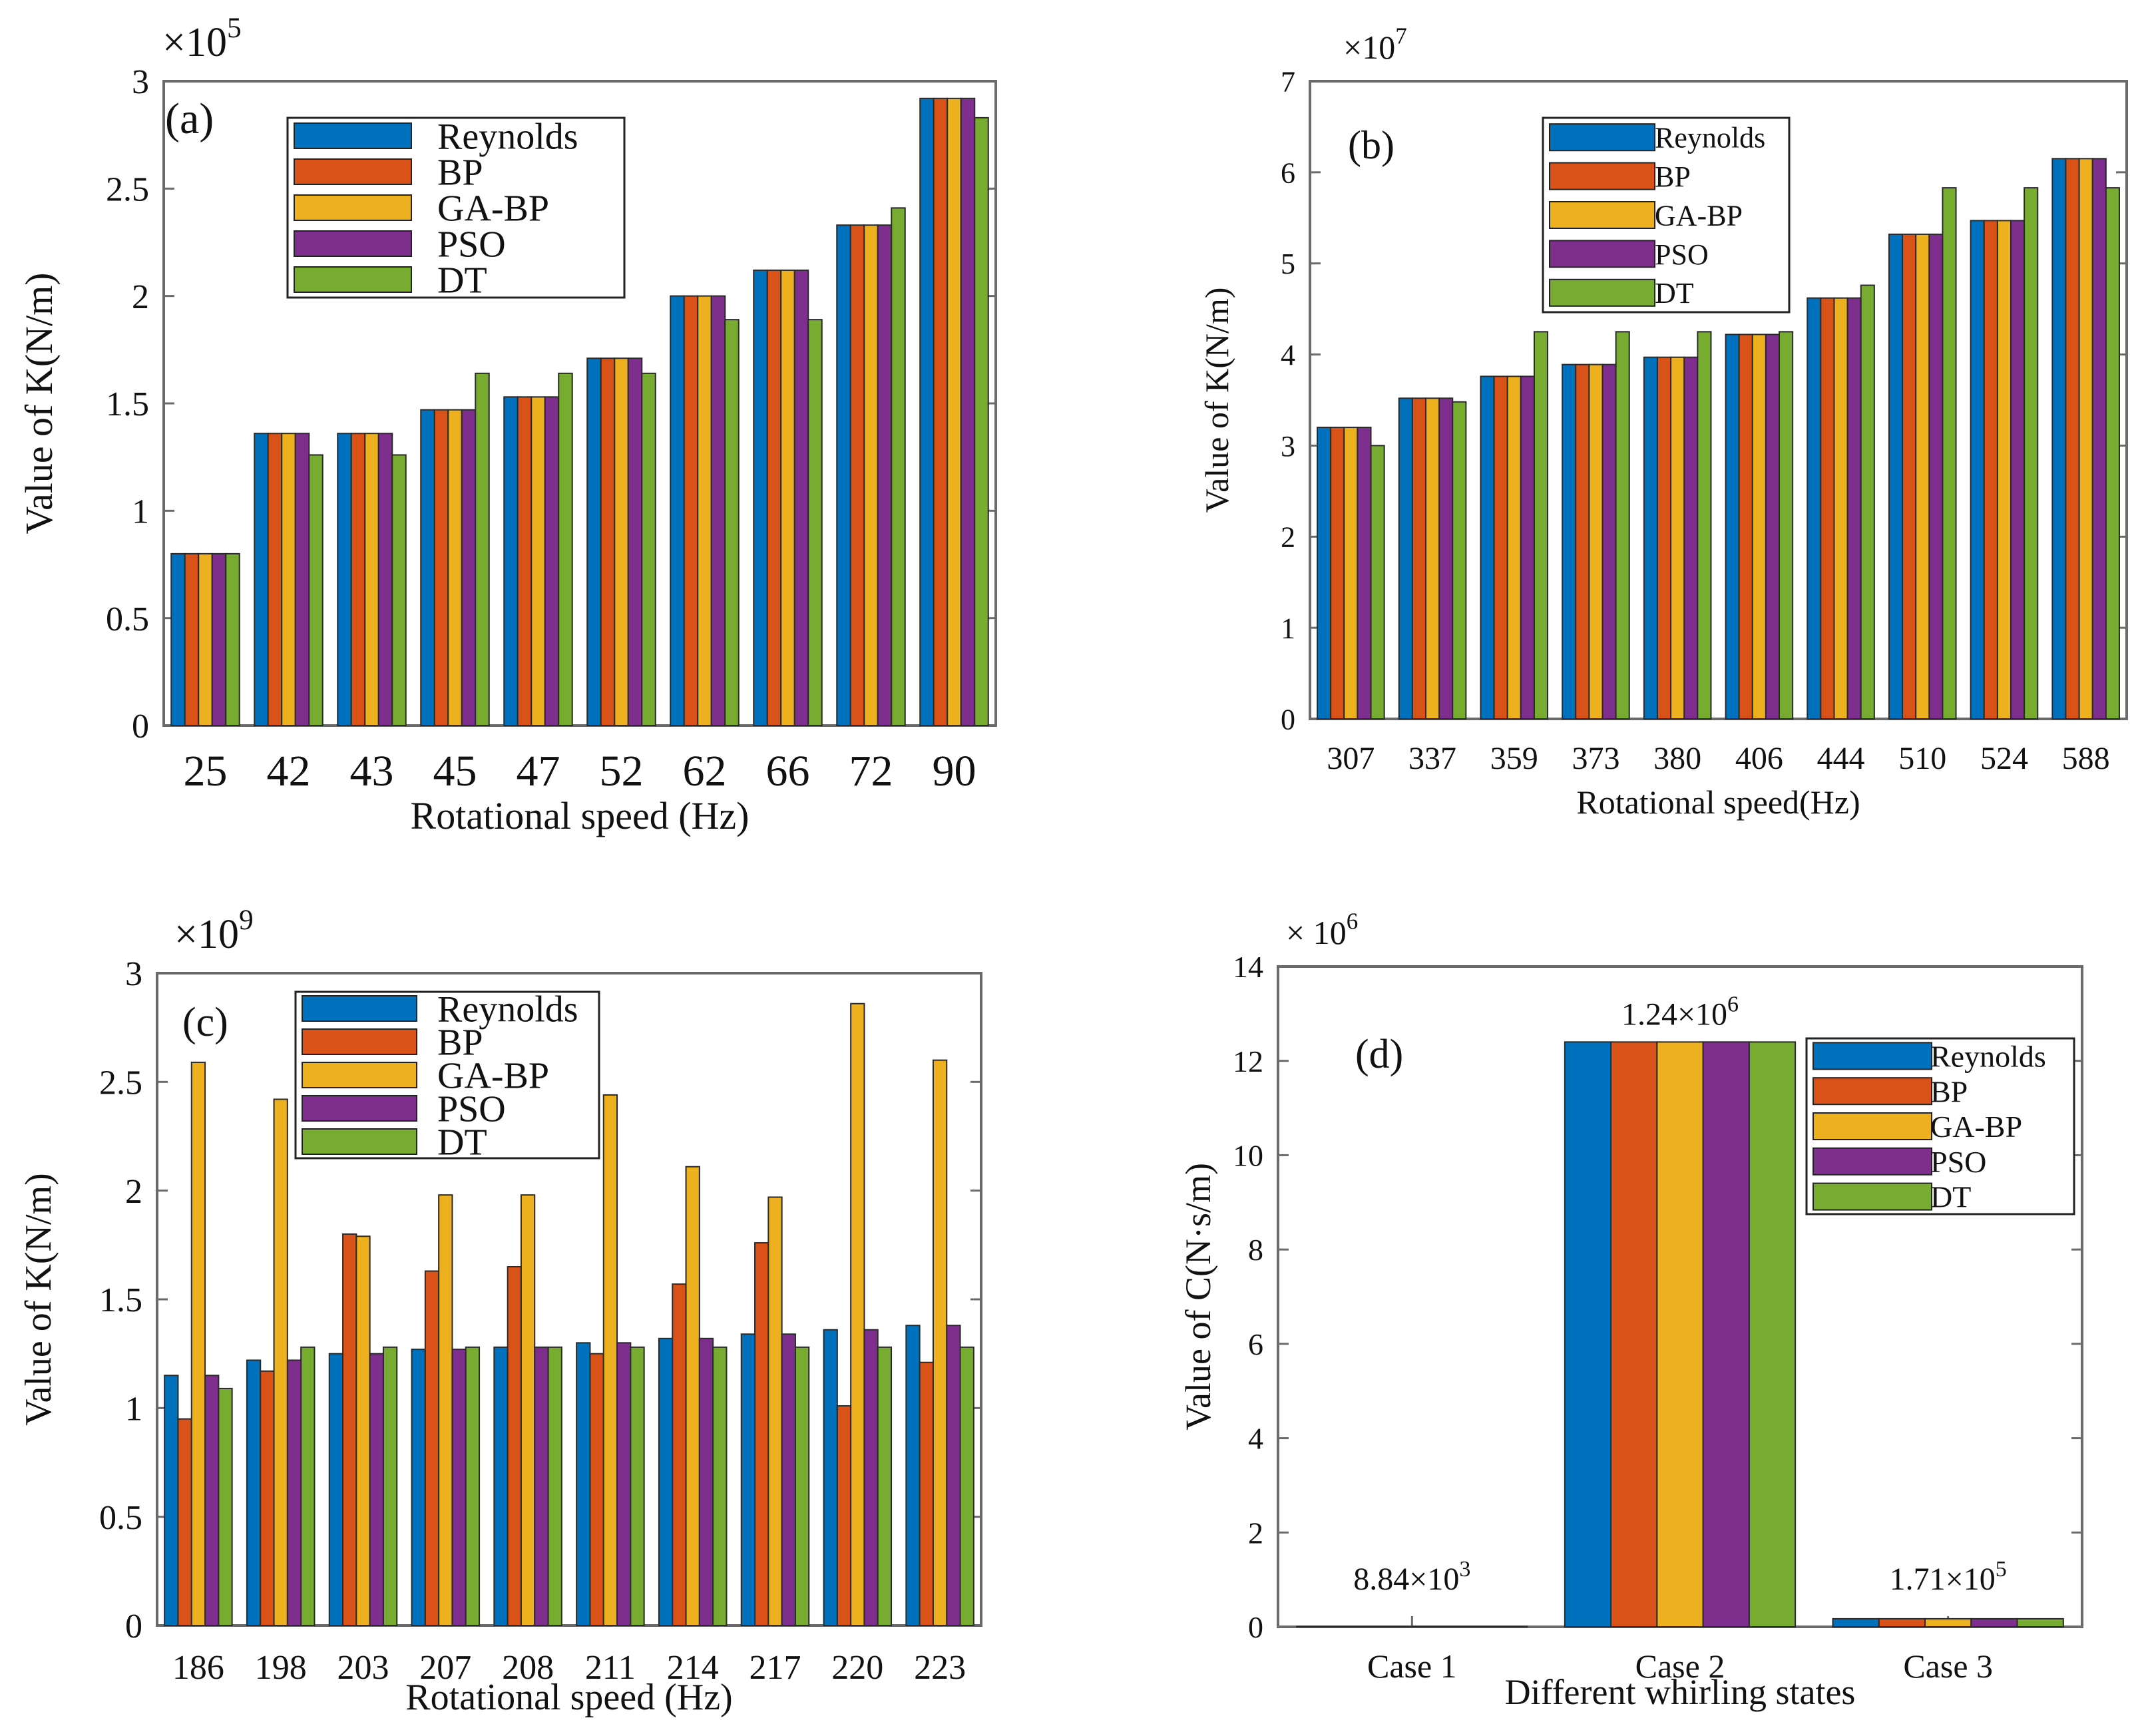  I want to click on y-tick-label: 3, so click(1288, 447).